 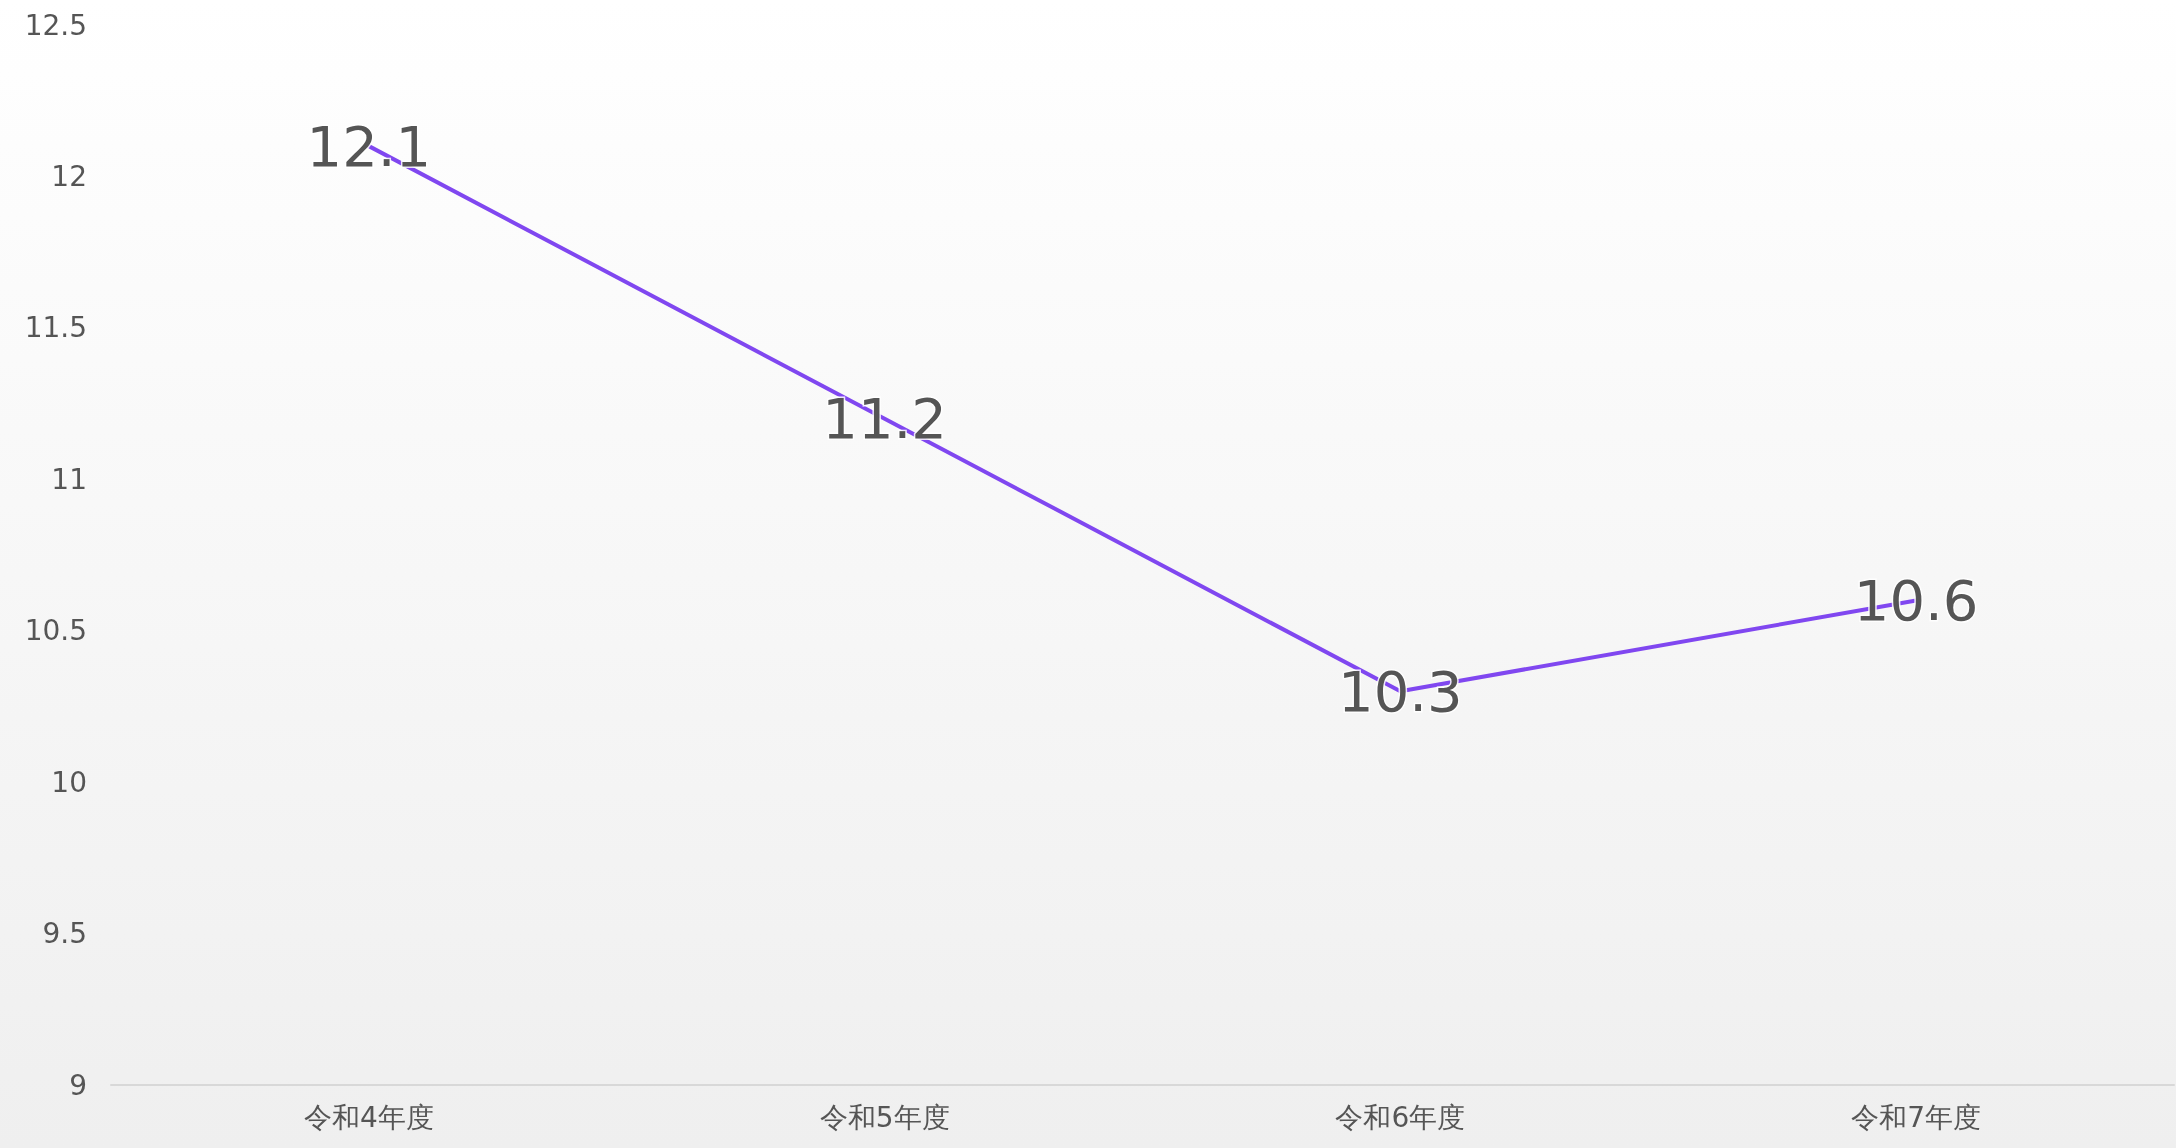 What do you see at coordinates (55, 25) in the screenshot?
I see `y-tick-label: 12.5` at bounding box center [55, 25].